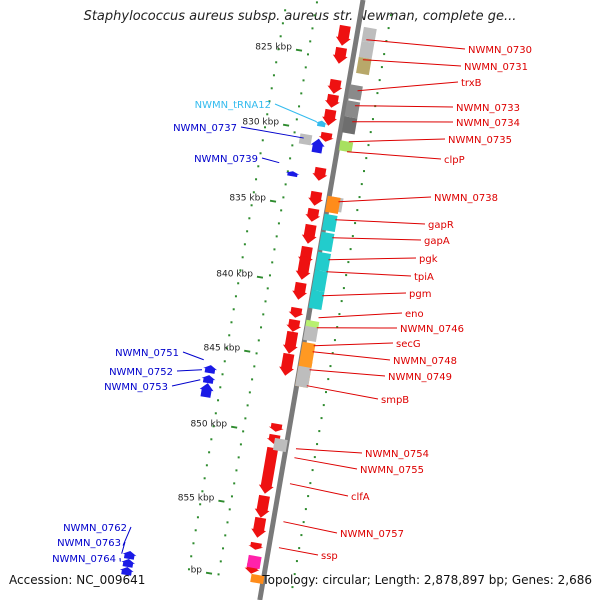  Describe the element at coordinates (371, 314) in the screenshot. I see `gene-label-forward: eno` at that location.